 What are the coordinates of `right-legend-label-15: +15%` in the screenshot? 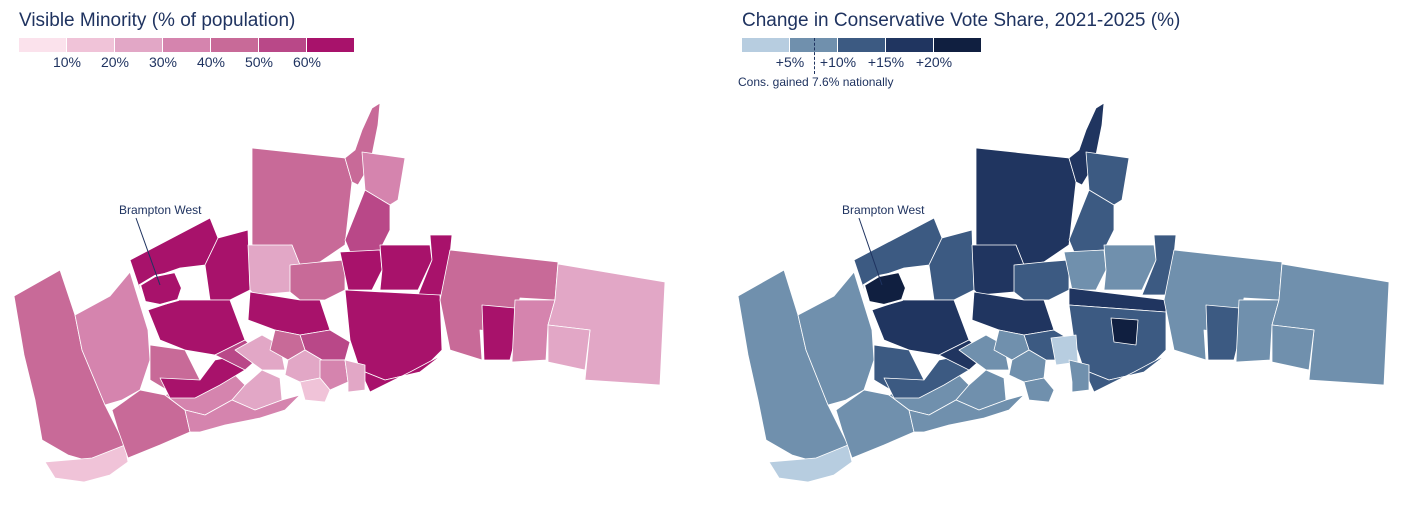 It's located at (886, 62).